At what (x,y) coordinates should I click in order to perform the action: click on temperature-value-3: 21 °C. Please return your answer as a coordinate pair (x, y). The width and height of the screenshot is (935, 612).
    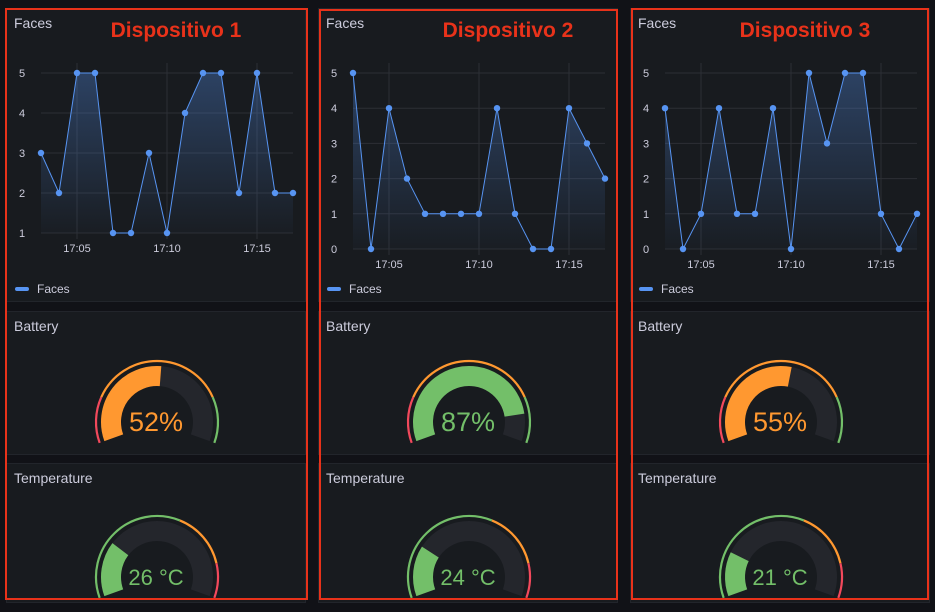
    Looking at the image, I should click on (780, 577).